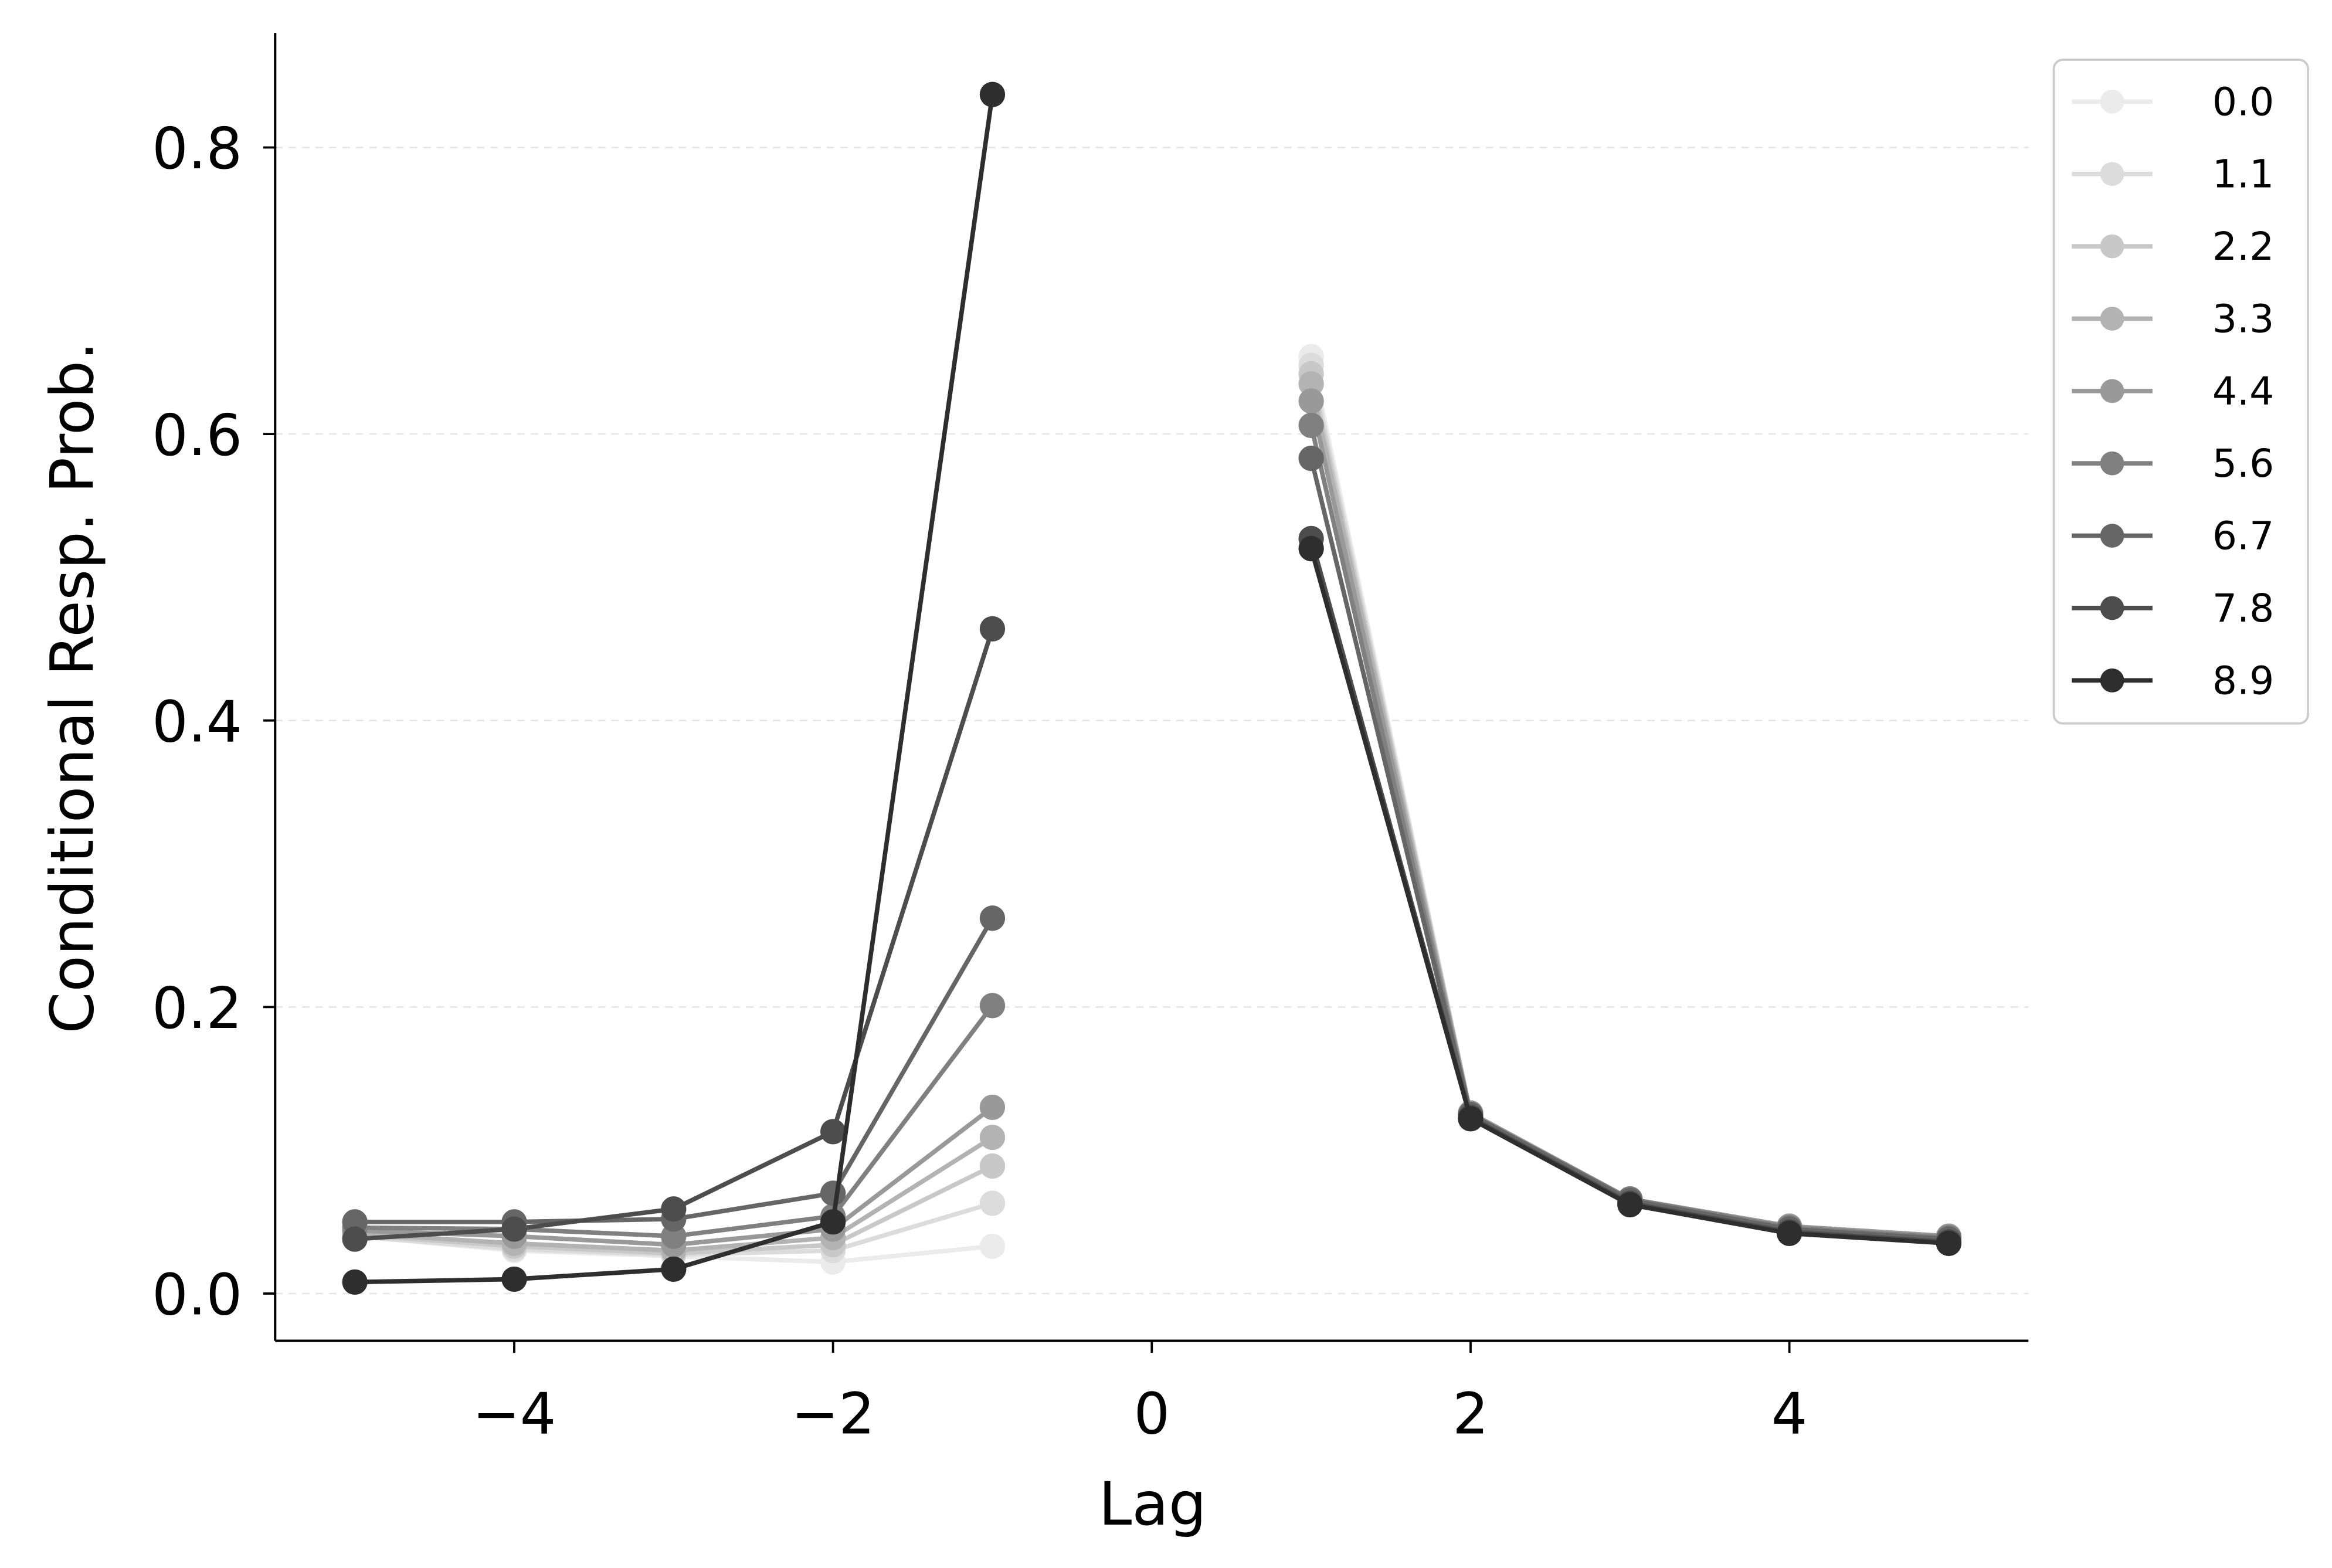  I want to click on legend-item: 0.0, so click(2173, 101).